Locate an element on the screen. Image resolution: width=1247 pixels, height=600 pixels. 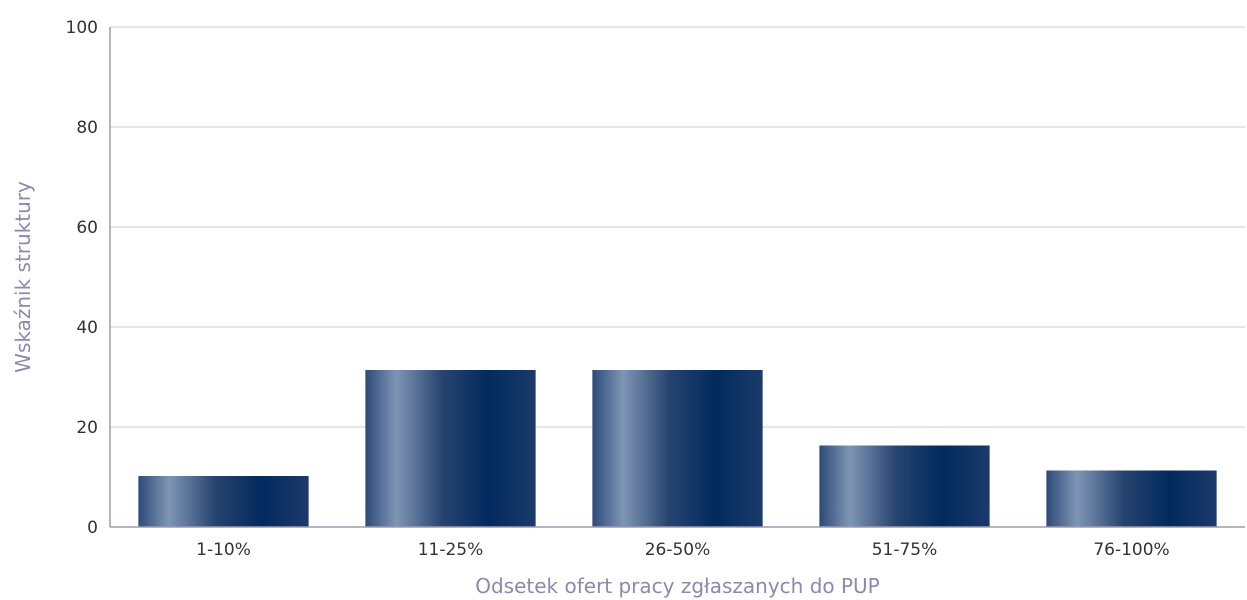
y-axis-ticks: 0 20 40 60 80 100 is located at coordinates (82, 278).